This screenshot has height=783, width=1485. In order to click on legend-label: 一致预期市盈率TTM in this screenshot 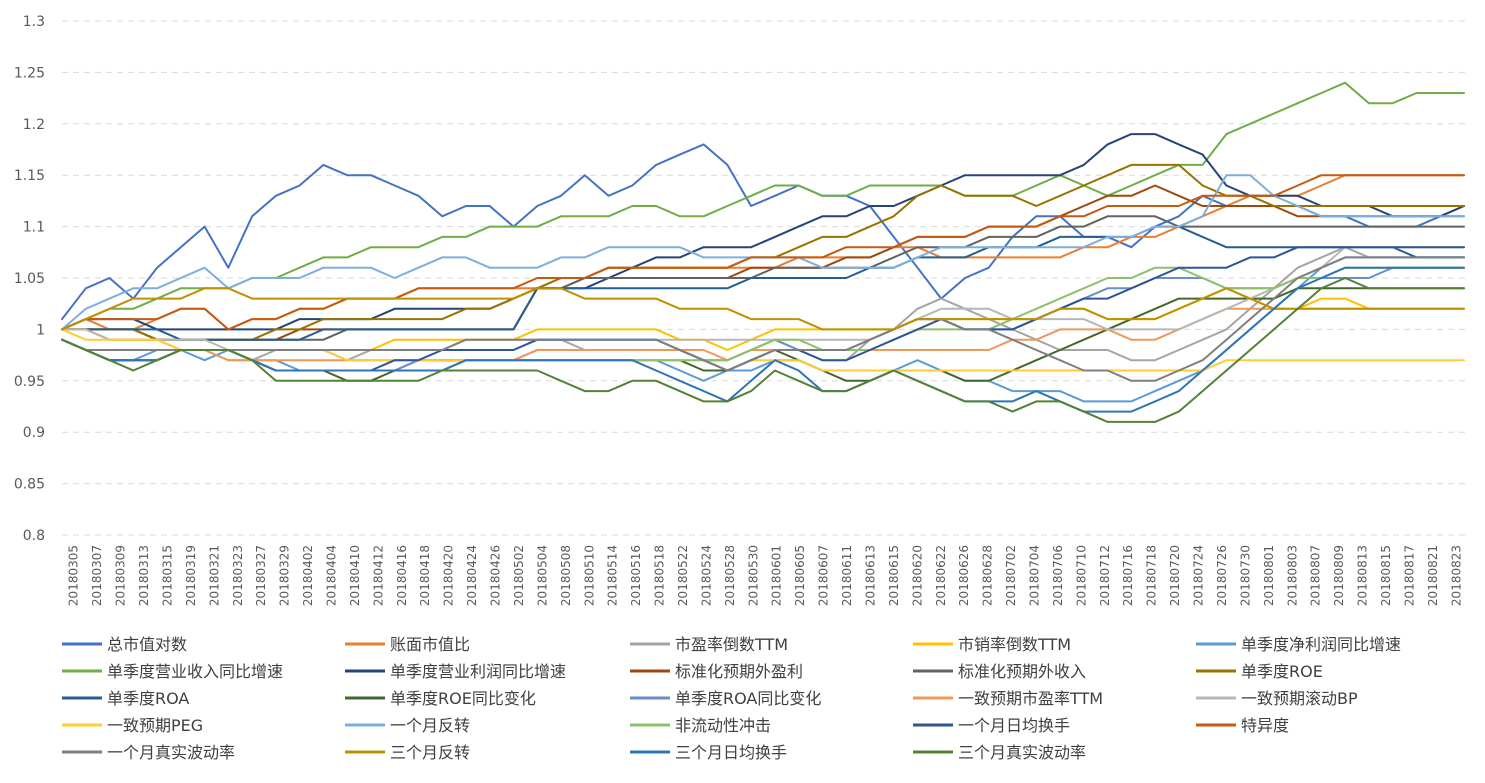, I will do `click(1030, 698)`.